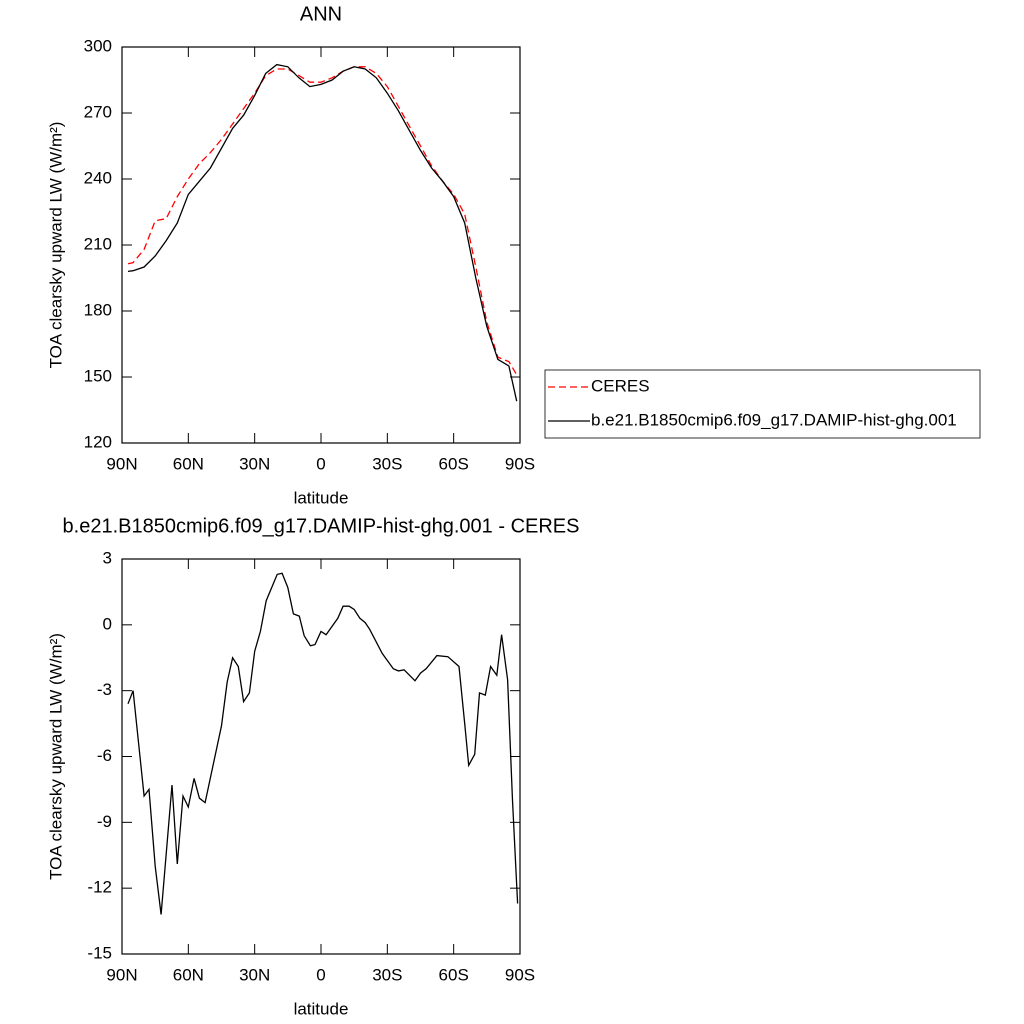  Describe the element at coordinates (104, 821) in the screenshot. I see `y-tick-label: -9` at that location.